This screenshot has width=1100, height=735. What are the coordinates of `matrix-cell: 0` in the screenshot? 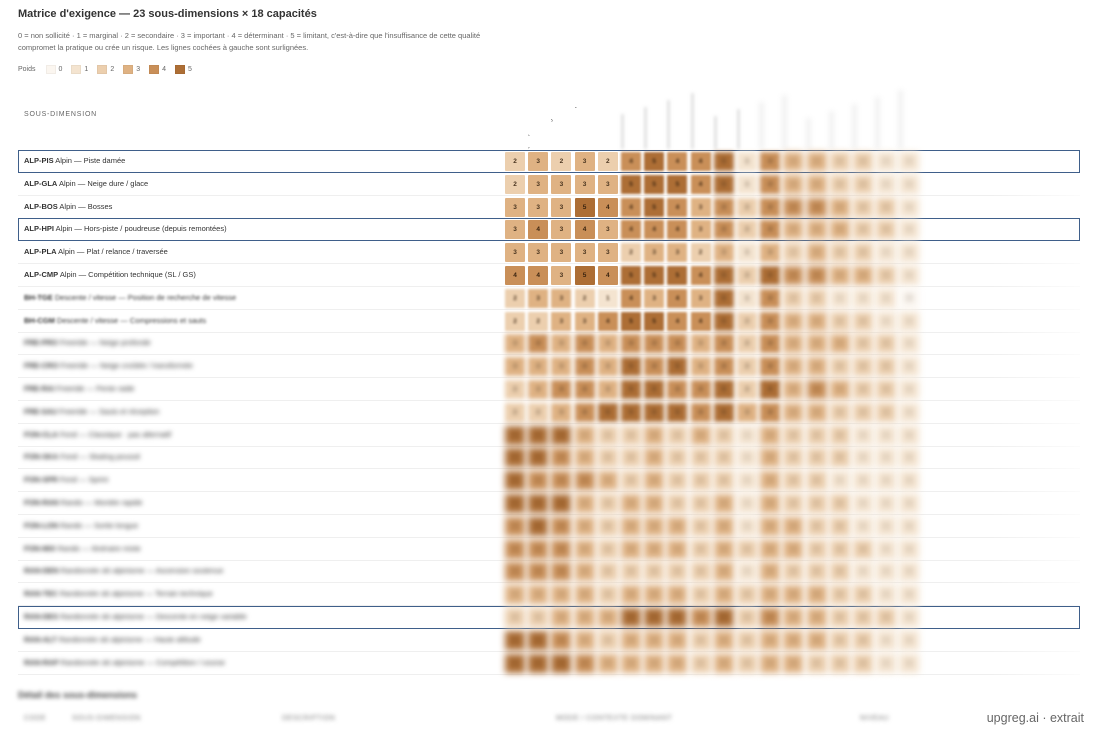 It's located at (909, 298).